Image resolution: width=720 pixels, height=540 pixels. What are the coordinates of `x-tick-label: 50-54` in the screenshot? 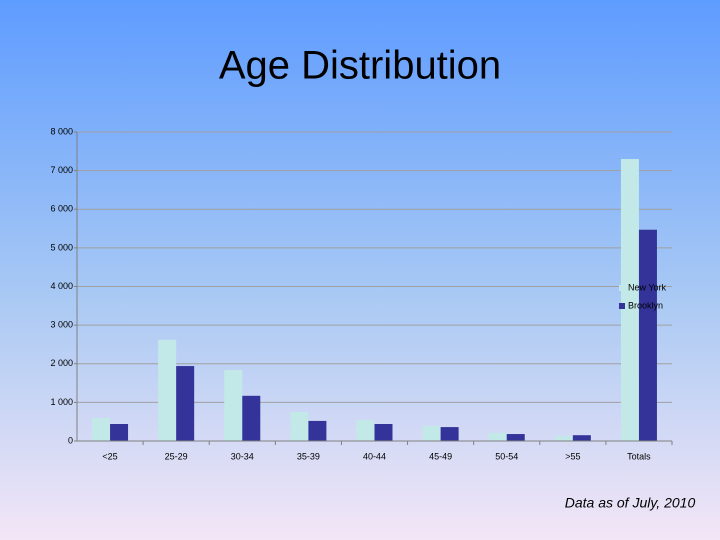 It's located at (506, 456).